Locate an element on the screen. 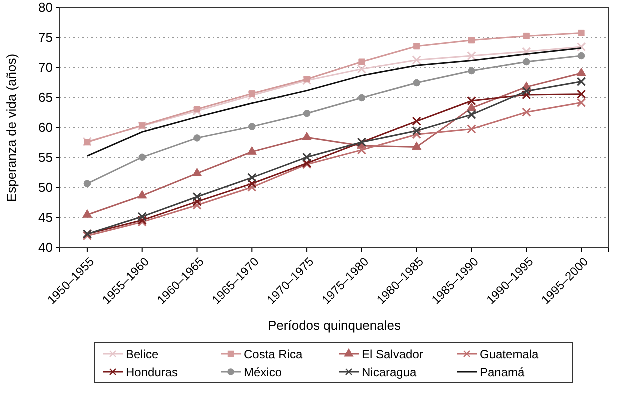 This screenshot has width=629, height=404. y-tick-label: 40 is located at coordinates (45, 248).